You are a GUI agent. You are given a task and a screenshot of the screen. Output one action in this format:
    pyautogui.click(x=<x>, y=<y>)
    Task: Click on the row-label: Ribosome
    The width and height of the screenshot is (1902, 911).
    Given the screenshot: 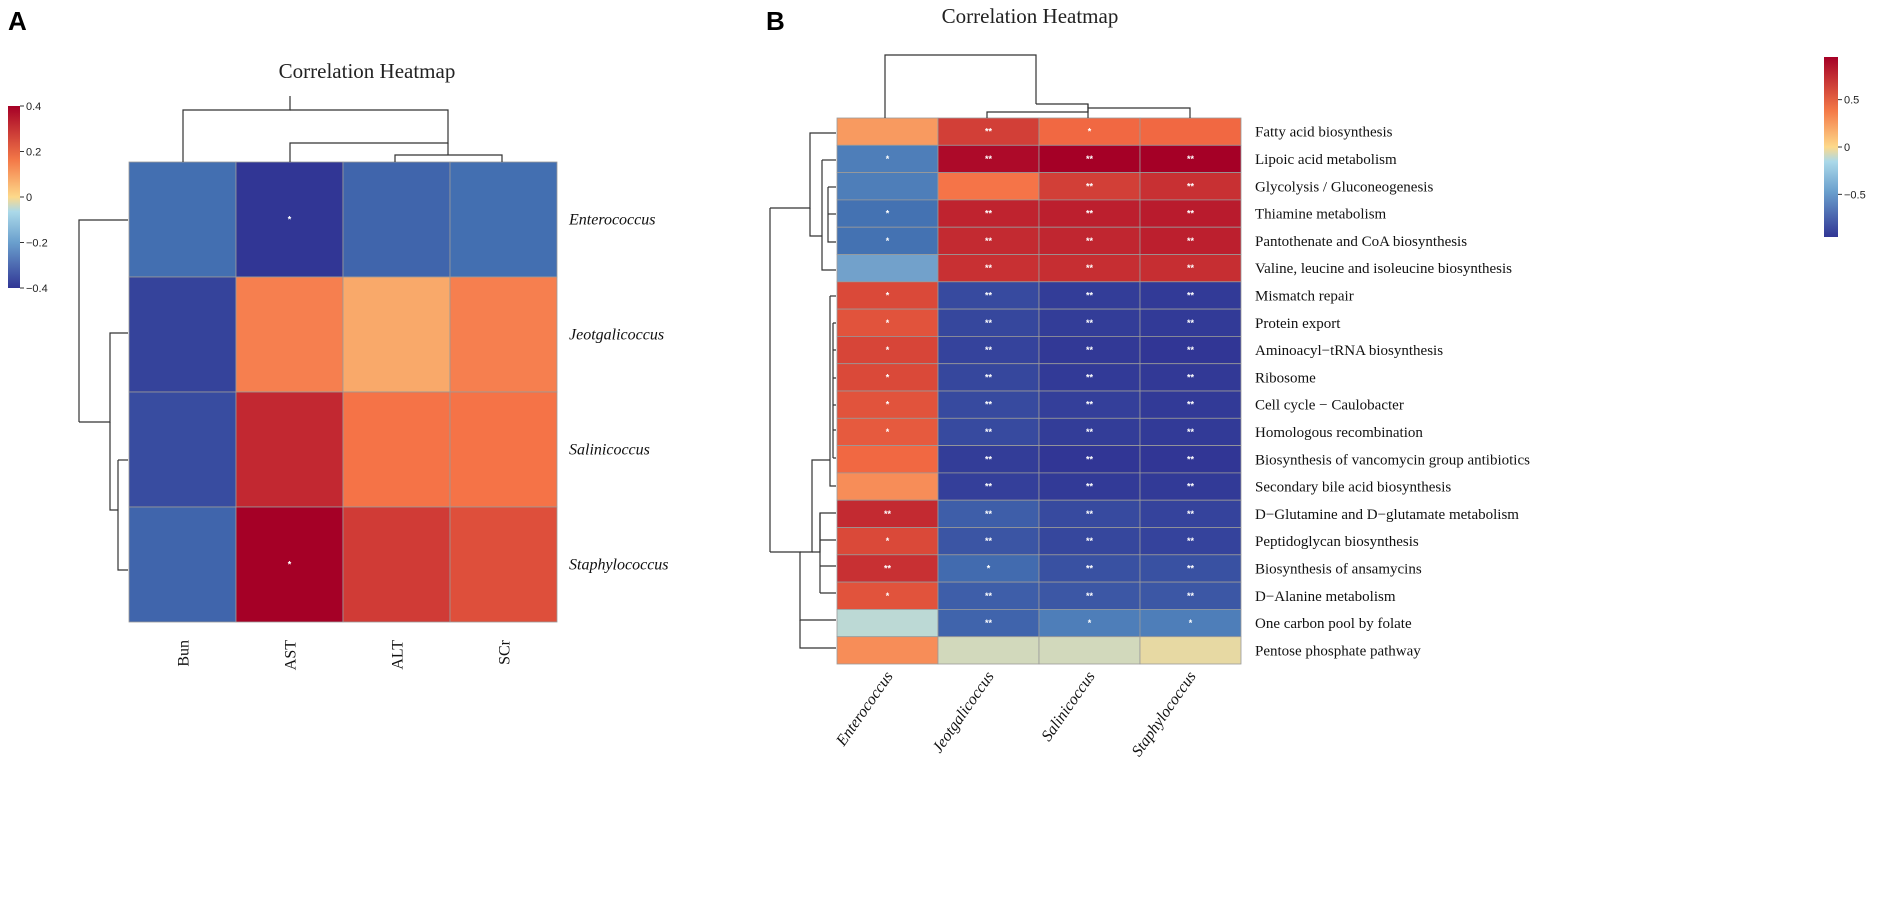 What is the action you would take?
    pyautogui.click(x=1285, y=378)
    